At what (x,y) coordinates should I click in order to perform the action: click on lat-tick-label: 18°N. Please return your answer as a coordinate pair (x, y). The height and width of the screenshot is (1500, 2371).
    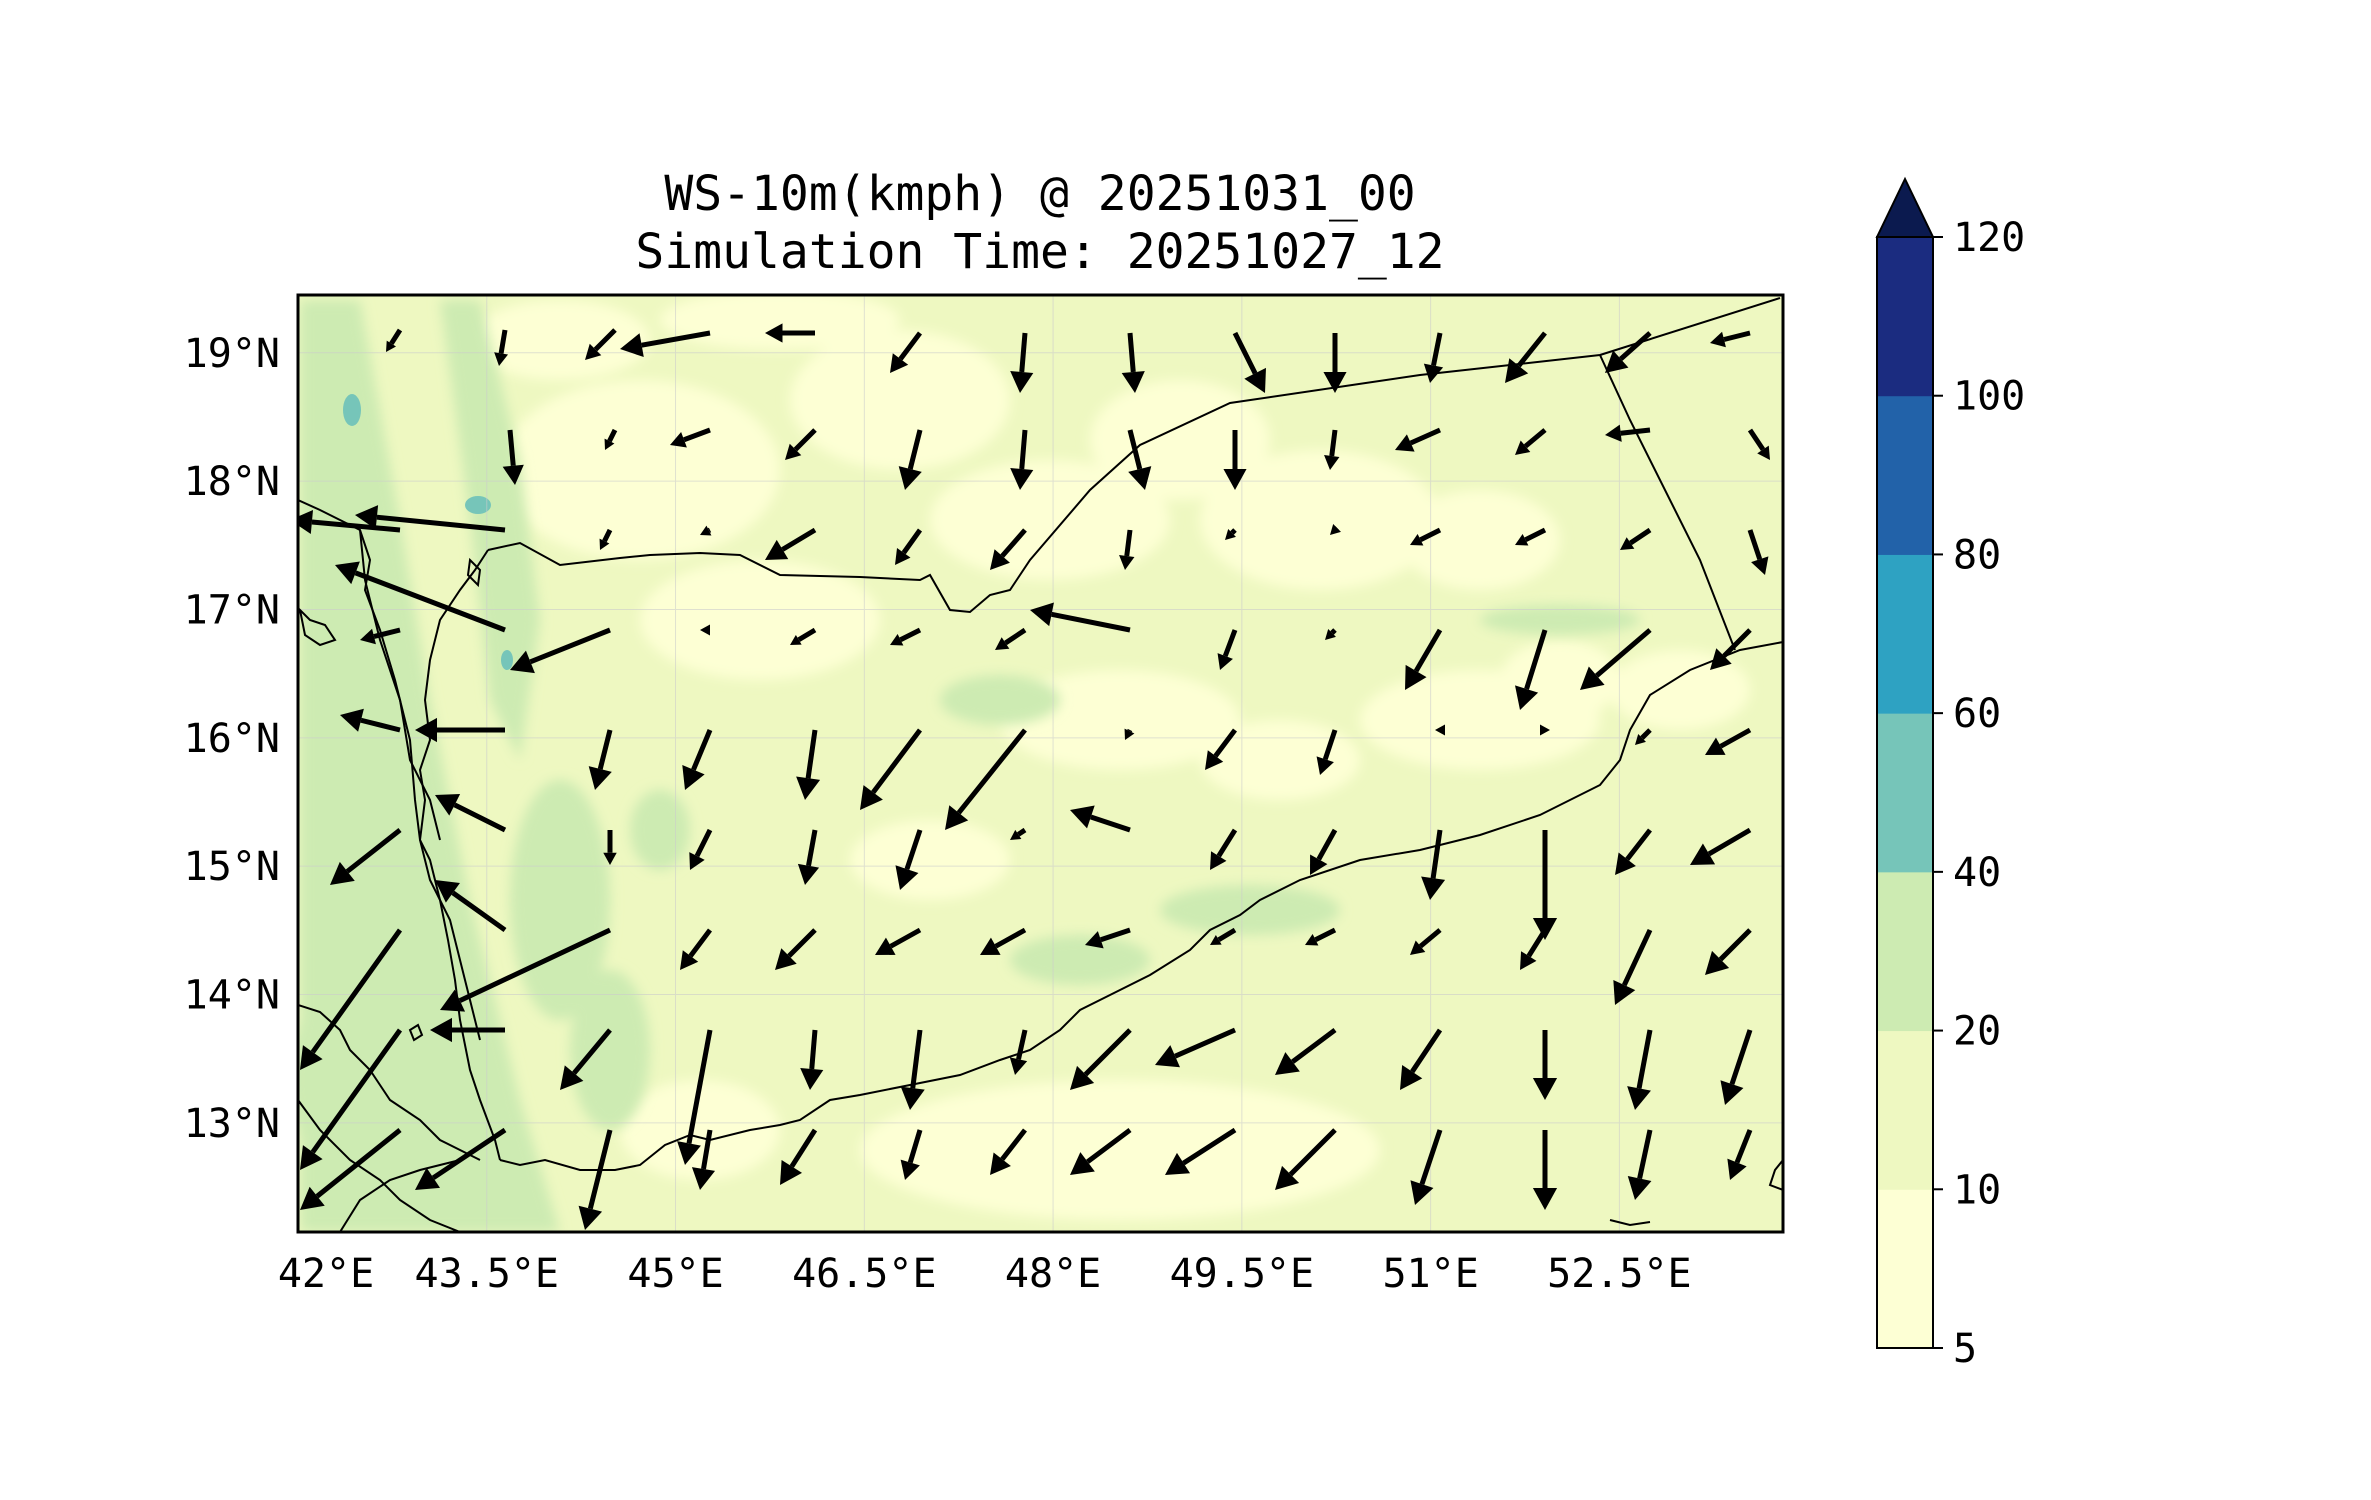
    Looking at the image, I should click on (232, 482).